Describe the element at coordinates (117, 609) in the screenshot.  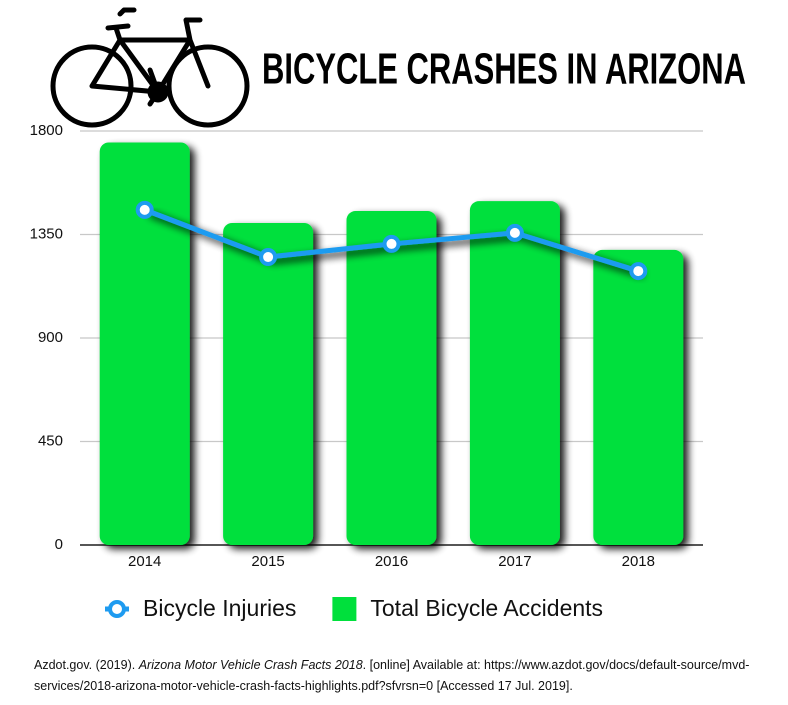
I see `legend-marker` at that location.